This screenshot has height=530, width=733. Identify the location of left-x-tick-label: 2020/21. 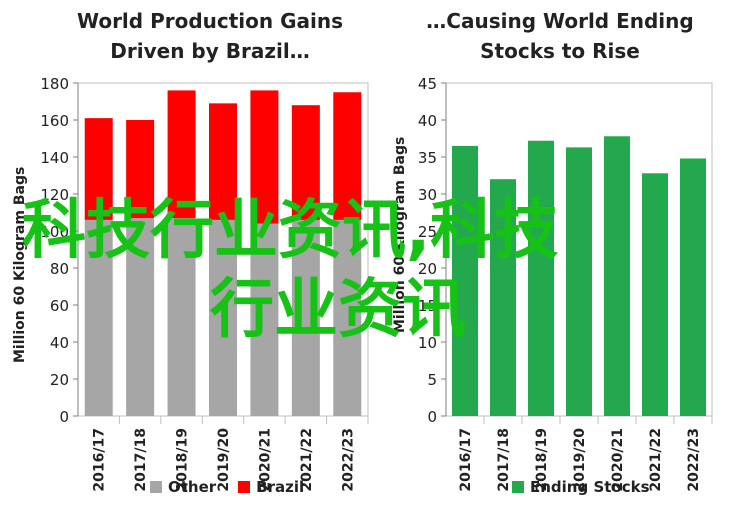
(265, 460).